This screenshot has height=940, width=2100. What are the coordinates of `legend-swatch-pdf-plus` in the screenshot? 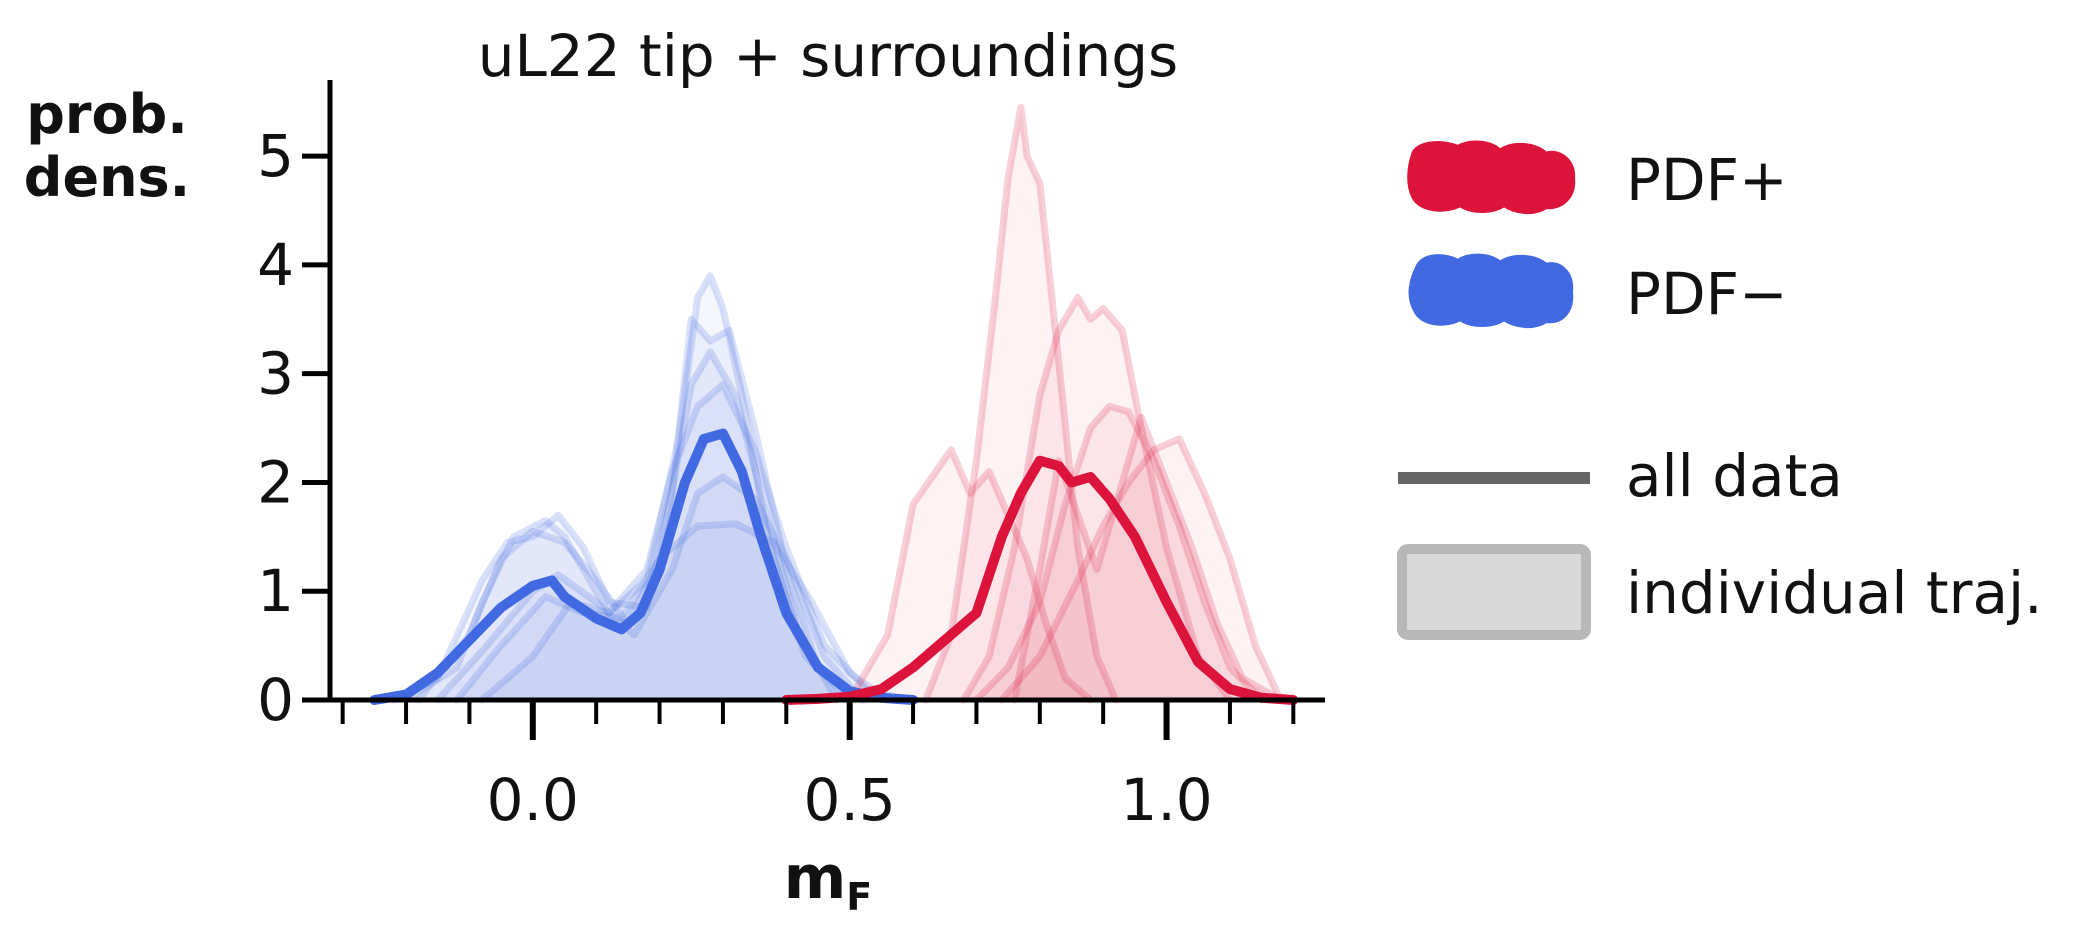 It's located at (1491, 177).